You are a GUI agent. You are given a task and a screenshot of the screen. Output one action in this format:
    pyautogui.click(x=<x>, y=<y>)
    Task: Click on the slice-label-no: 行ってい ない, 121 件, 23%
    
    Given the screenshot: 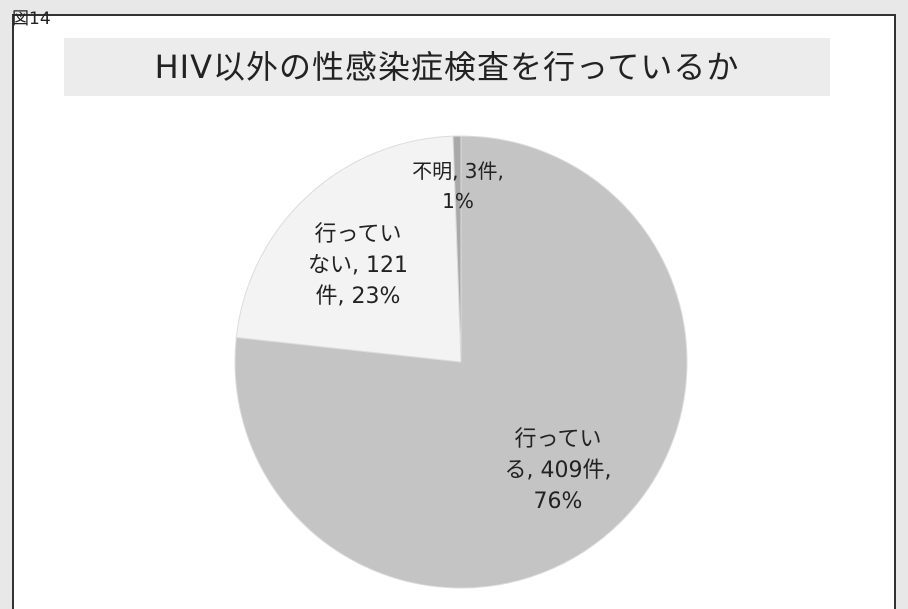 What is the action you would take?
    pyautogui.click(x=358, y=265)
    